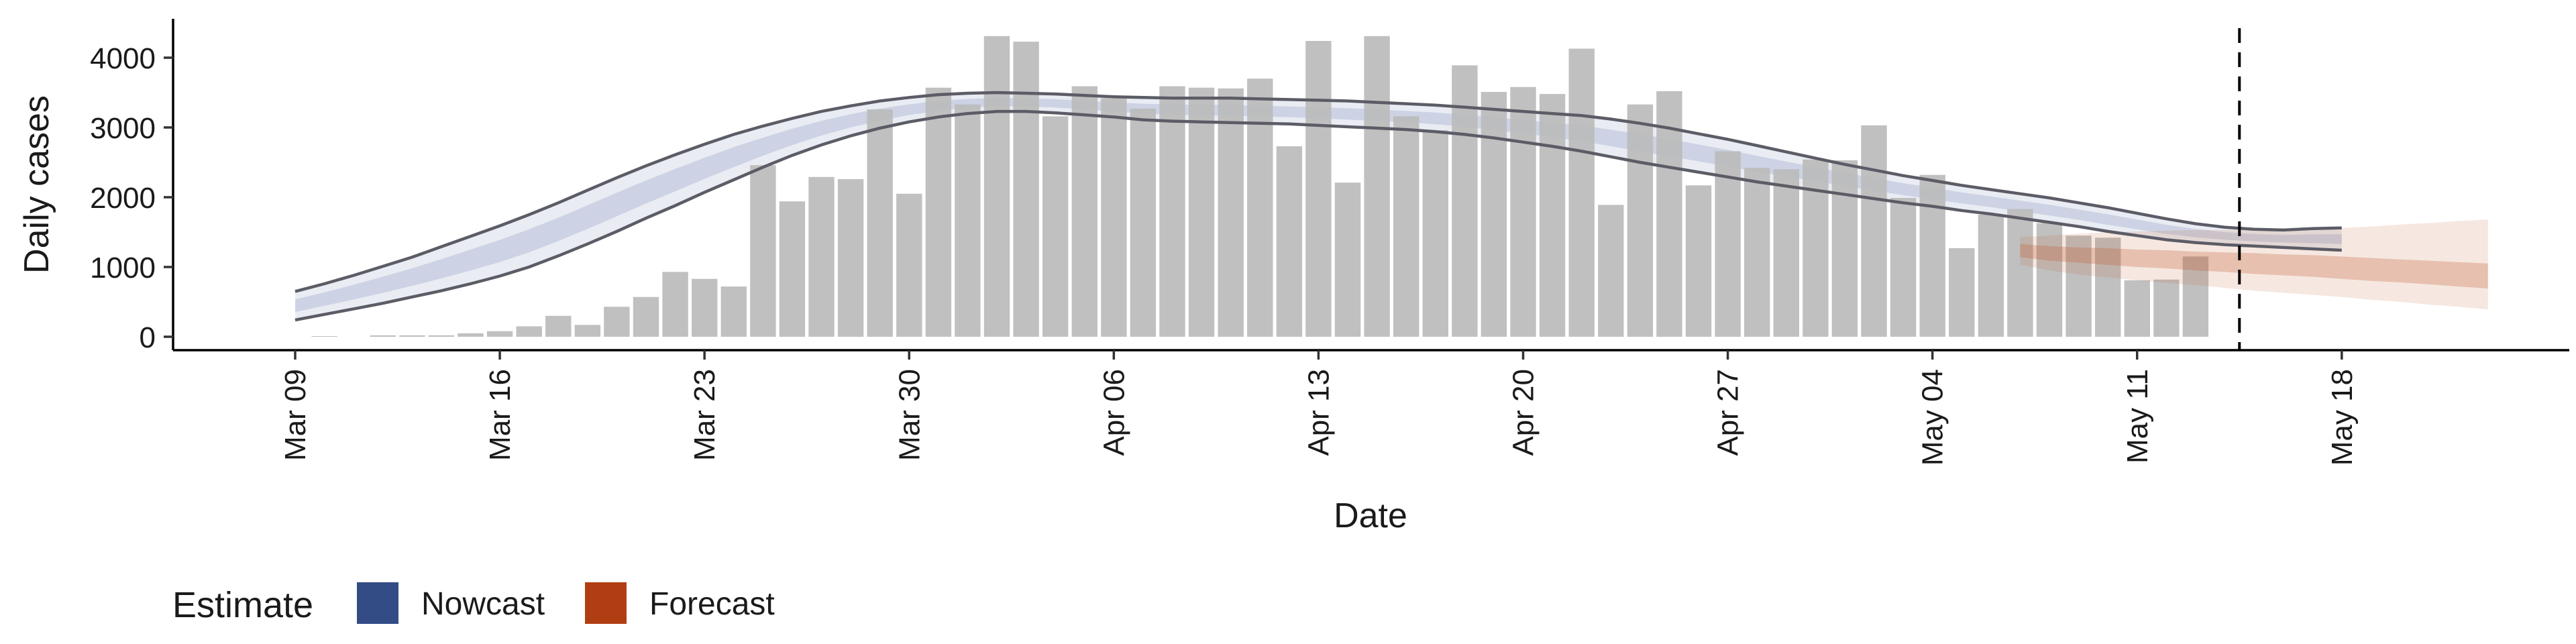 This screenshot has height=644, width=2576. What do you see at coordinates (242, 605) in the screenshot?
I see `legend-title: Estimate` at bounding box center [242, 605].